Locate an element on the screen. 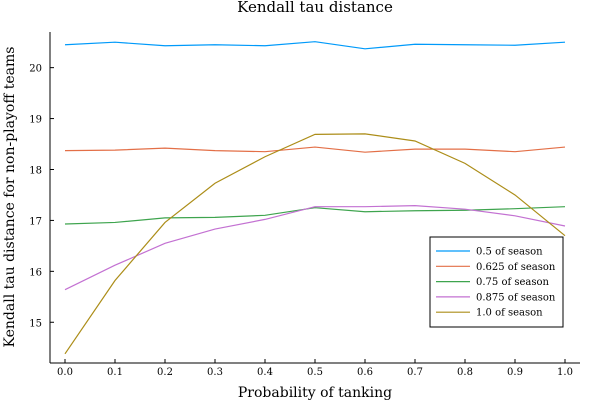  x-tick-label: 0.0 is located at coordinates (65, 372).